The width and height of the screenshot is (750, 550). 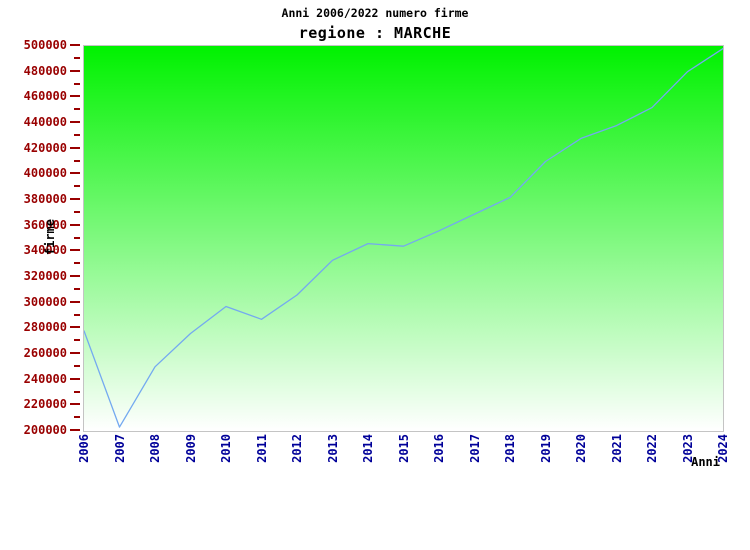 What do you see at coordinates (439, 448) in the screenshot?
I see `x-tick-label: 2016` at bounding box center [439, 448].